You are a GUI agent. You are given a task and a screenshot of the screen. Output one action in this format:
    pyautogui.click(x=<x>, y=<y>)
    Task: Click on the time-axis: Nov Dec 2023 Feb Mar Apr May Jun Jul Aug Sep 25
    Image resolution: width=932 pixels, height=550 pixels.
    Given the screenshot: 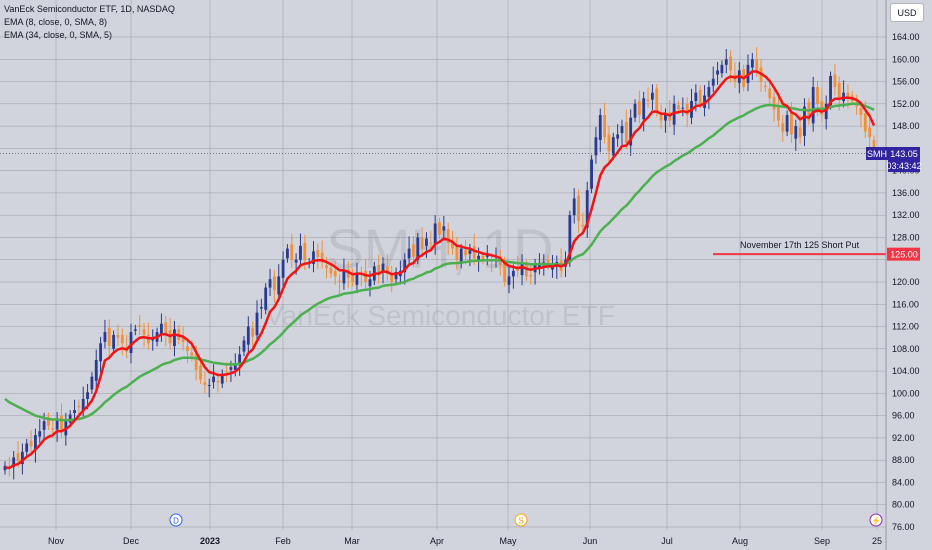 What is the action you would take?
    pyautogui.click(x=465, y=541)
    